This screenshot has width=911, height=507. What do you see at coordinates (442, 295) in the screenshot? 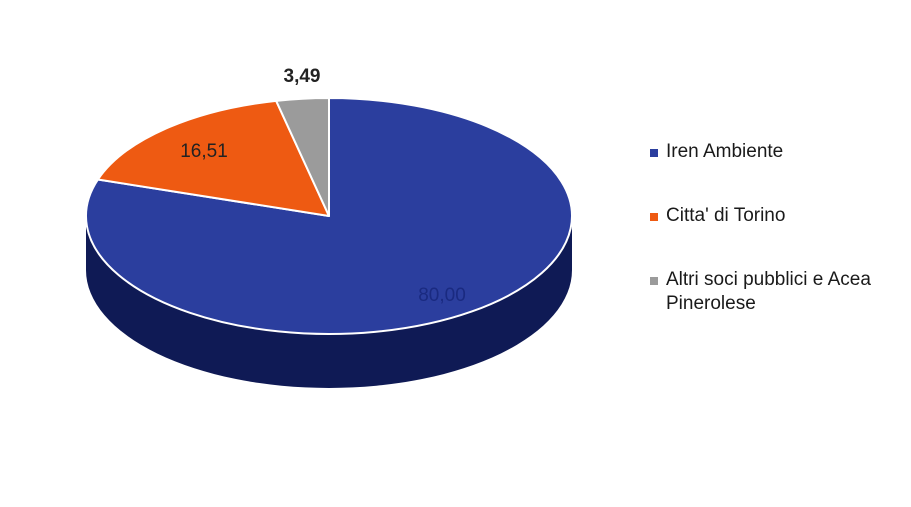
I see `data-label-0: 80,00` at bounding box center [442, 295].